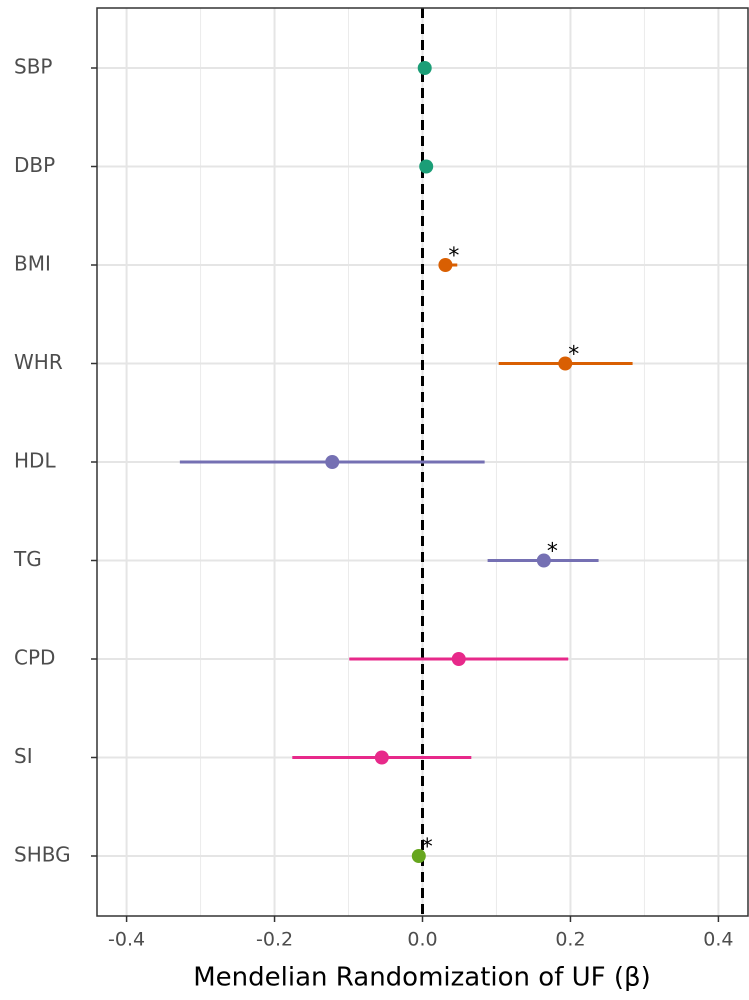 Image resolution: width=749 pixels, height=1000 pixels. I want to click on y-tick-label: DBP, so click(34, 165).